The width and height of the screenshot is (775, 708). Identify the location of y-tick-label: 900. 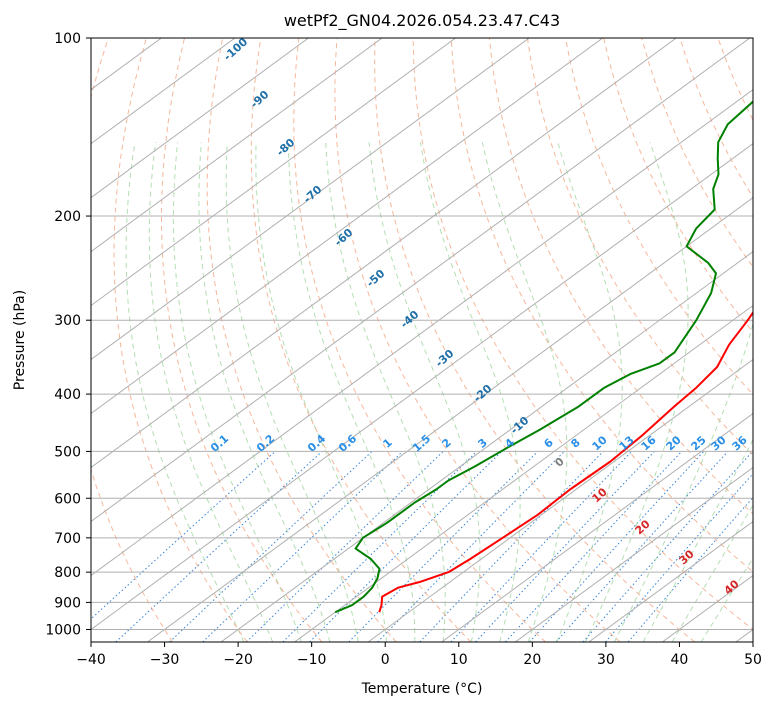
(67, 603).